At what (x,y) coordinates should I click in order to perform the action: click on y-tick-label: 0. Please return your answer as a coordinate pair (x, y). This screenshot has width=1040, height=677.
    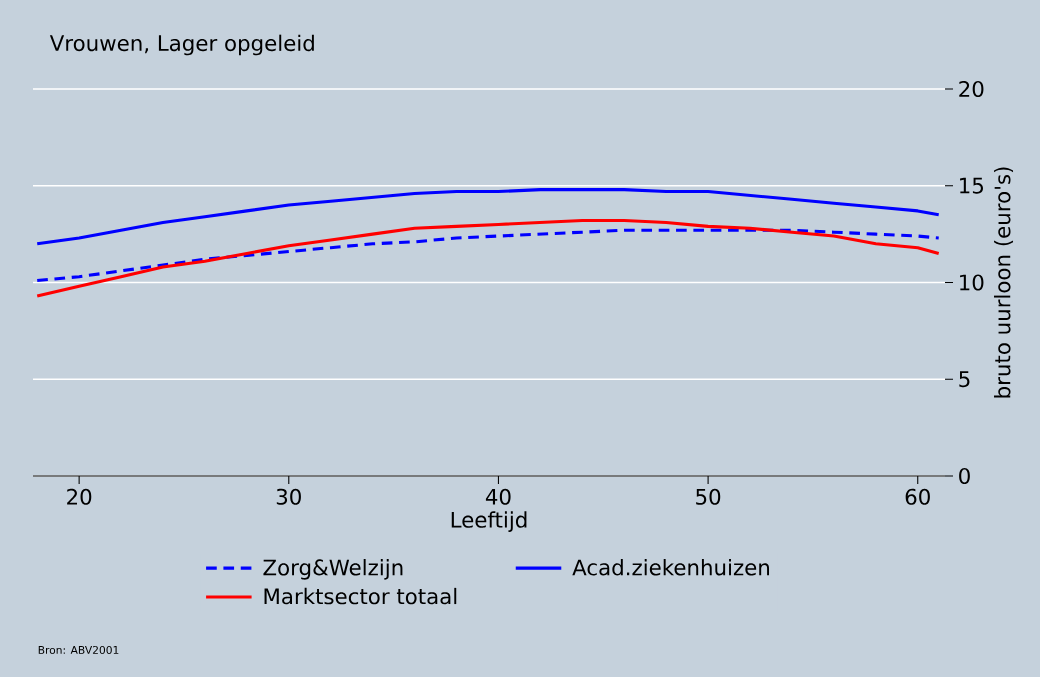
    Looking at the image, I should click on (964, 476).